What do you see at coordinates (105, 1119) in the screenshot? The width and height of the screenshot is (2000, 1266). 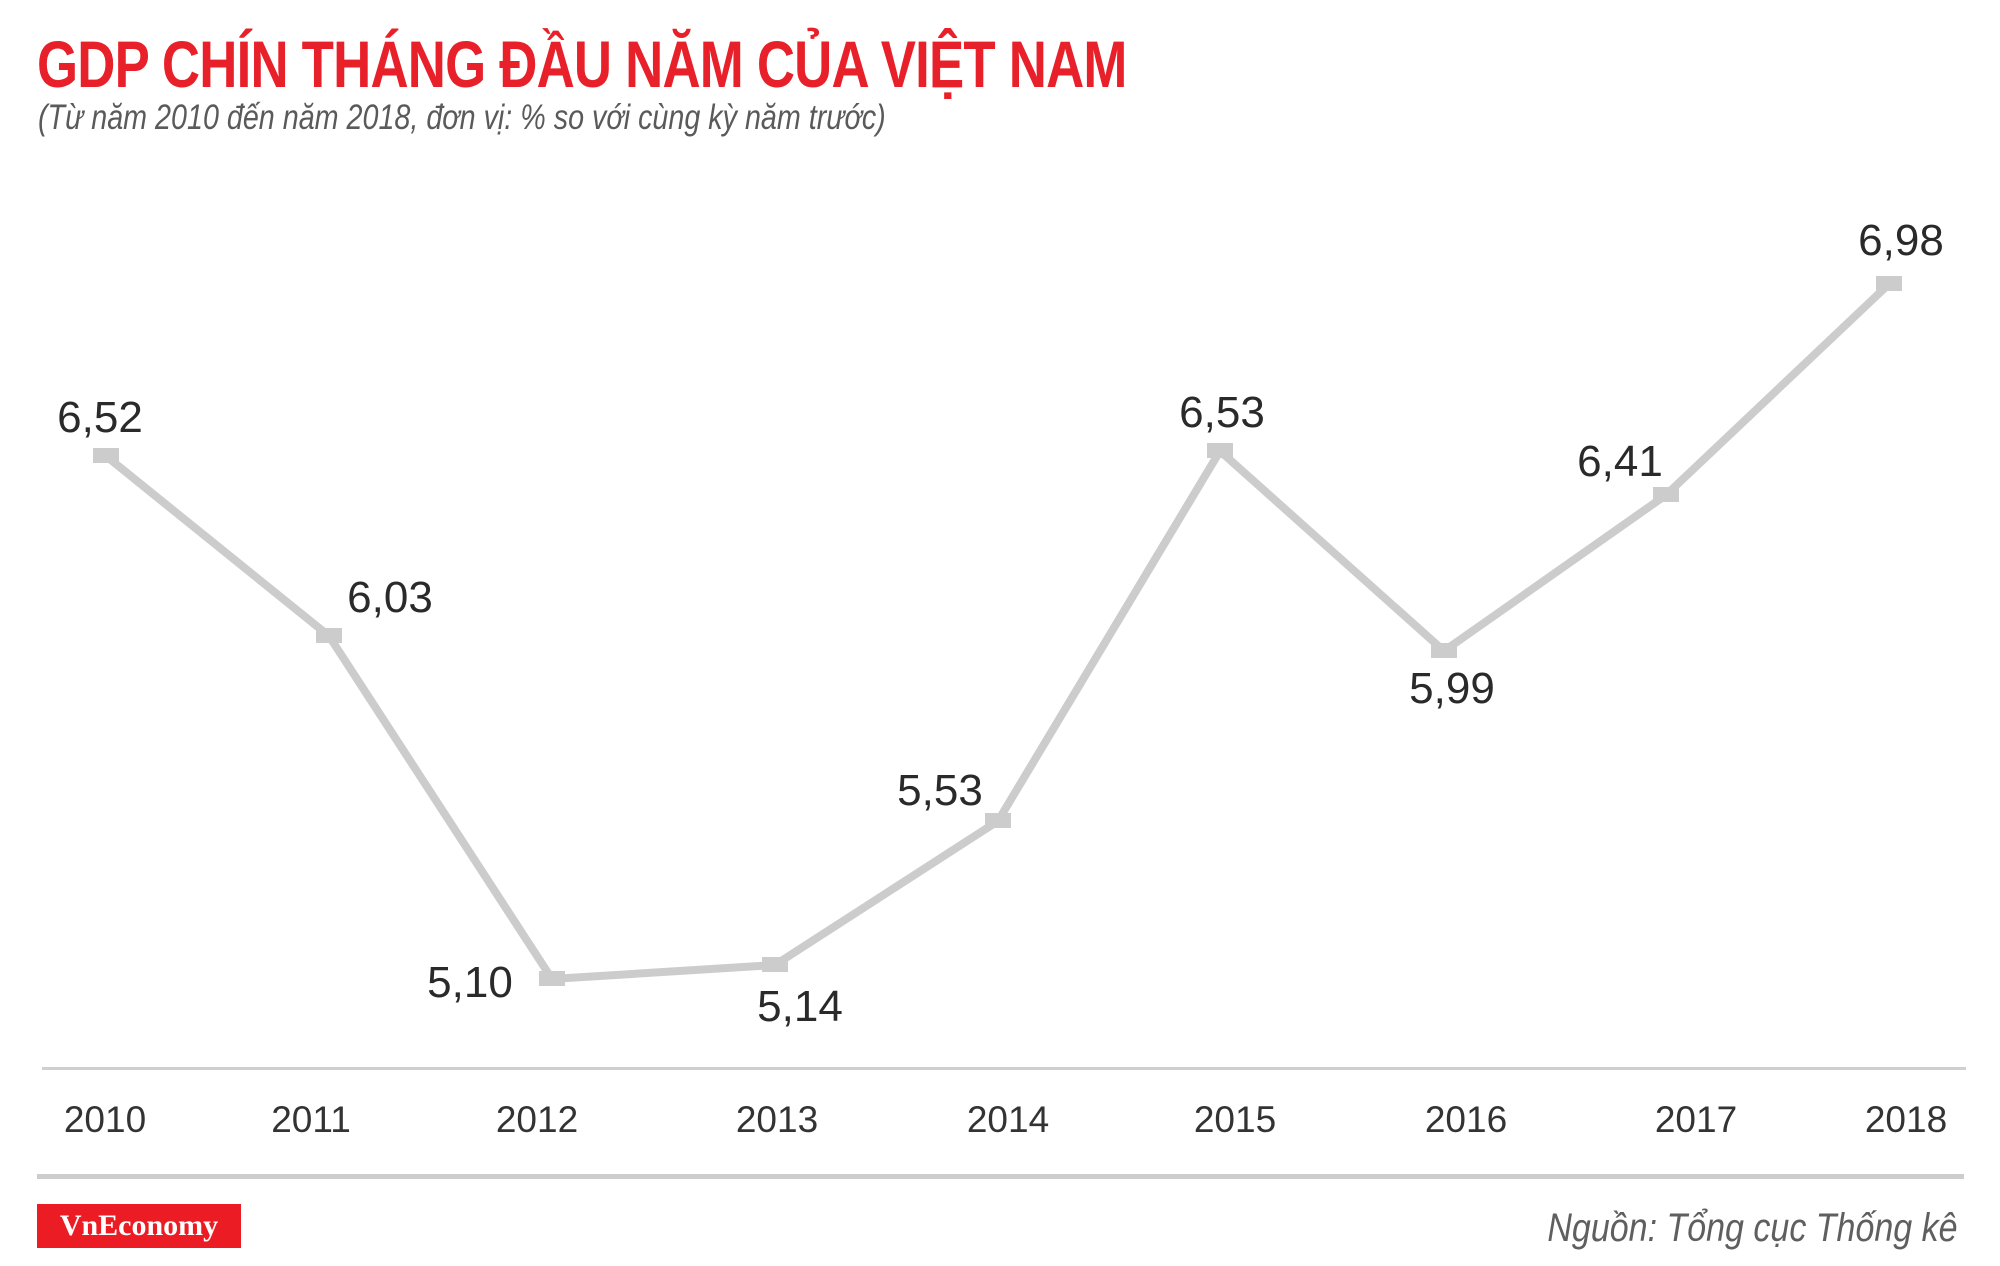 I see `x-axis-year-label: 2010` at bounding box center [105, 1119].